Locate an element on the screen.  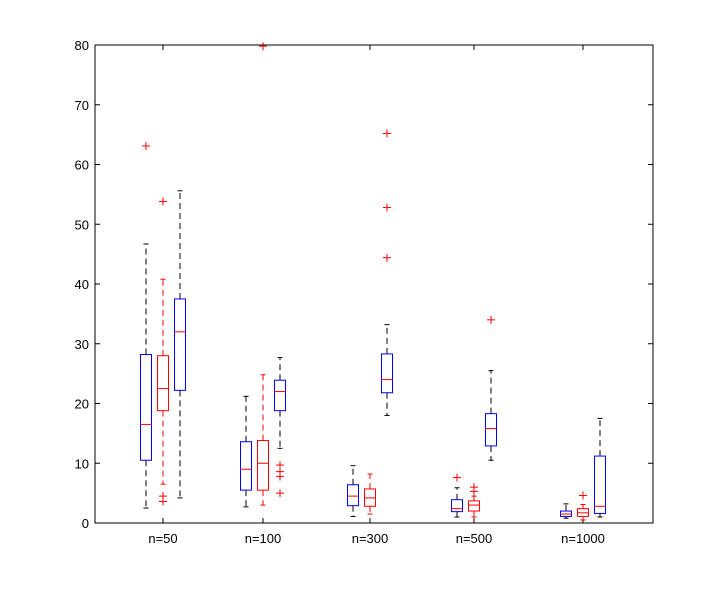
y-tick-label: 40 is located at coordinates (82, 284).